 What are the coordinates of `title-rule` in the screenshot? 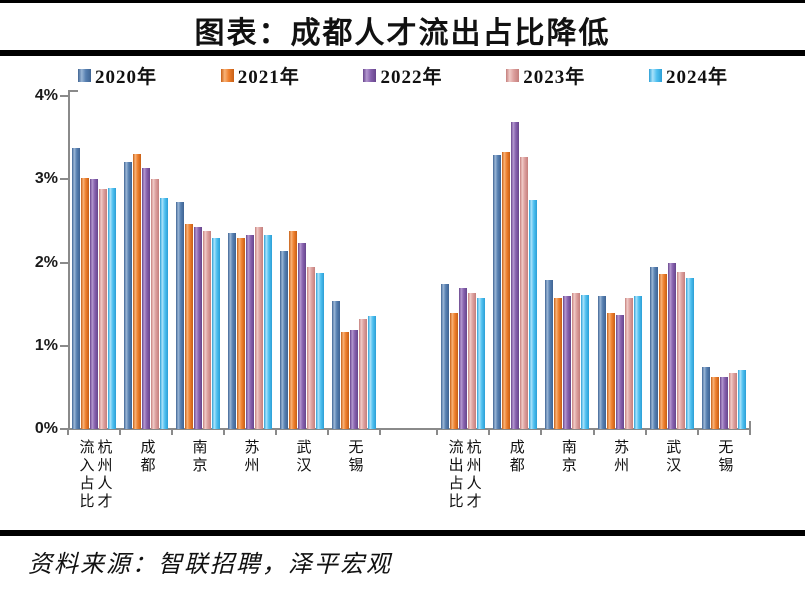 It's located at (402, 53).